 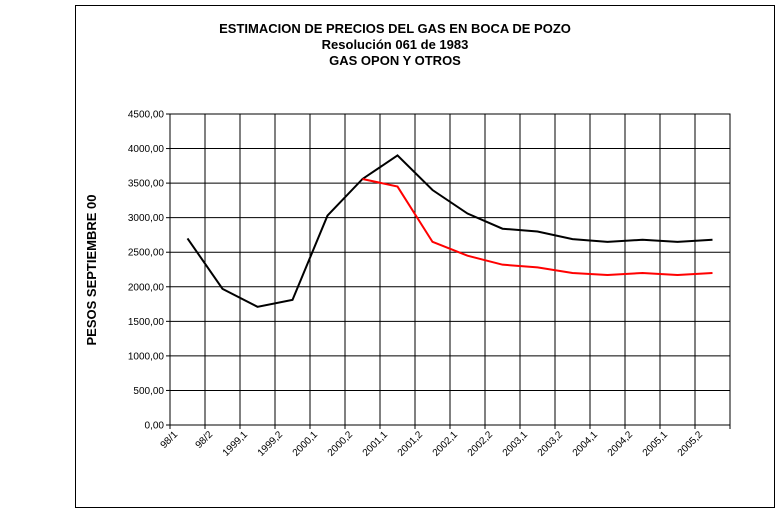 What do you see at coordinates (91, 270) in the screenshot?
I see `y-axis-label: PESOS SEPTIEMBRE 00` at bounding box center [91, 270].